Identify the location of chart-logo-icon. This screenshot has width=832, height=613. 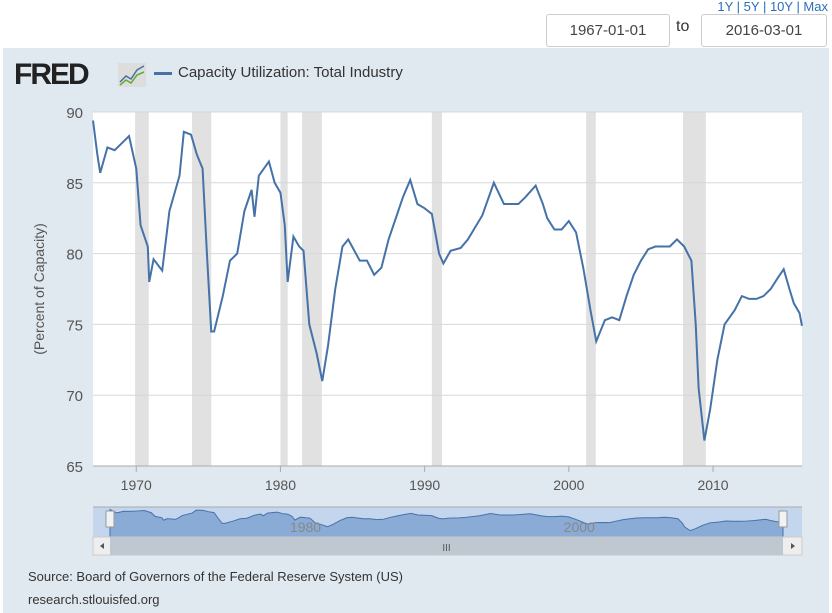
(132, 75).